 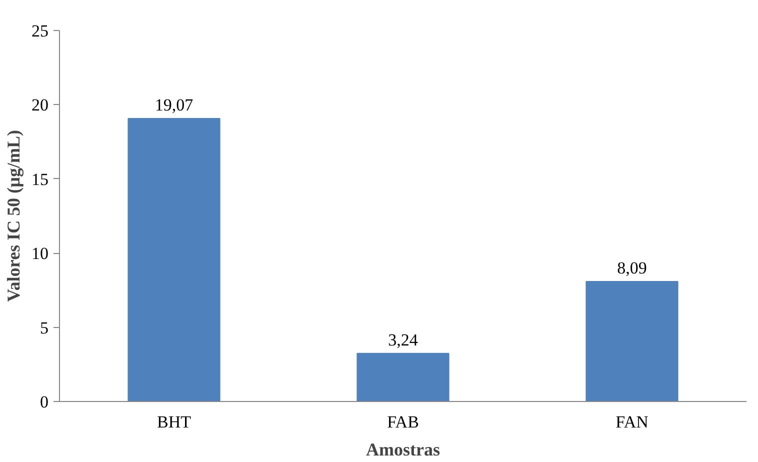 I want to click on data-label: 8,09, so click(x=632, y=268).